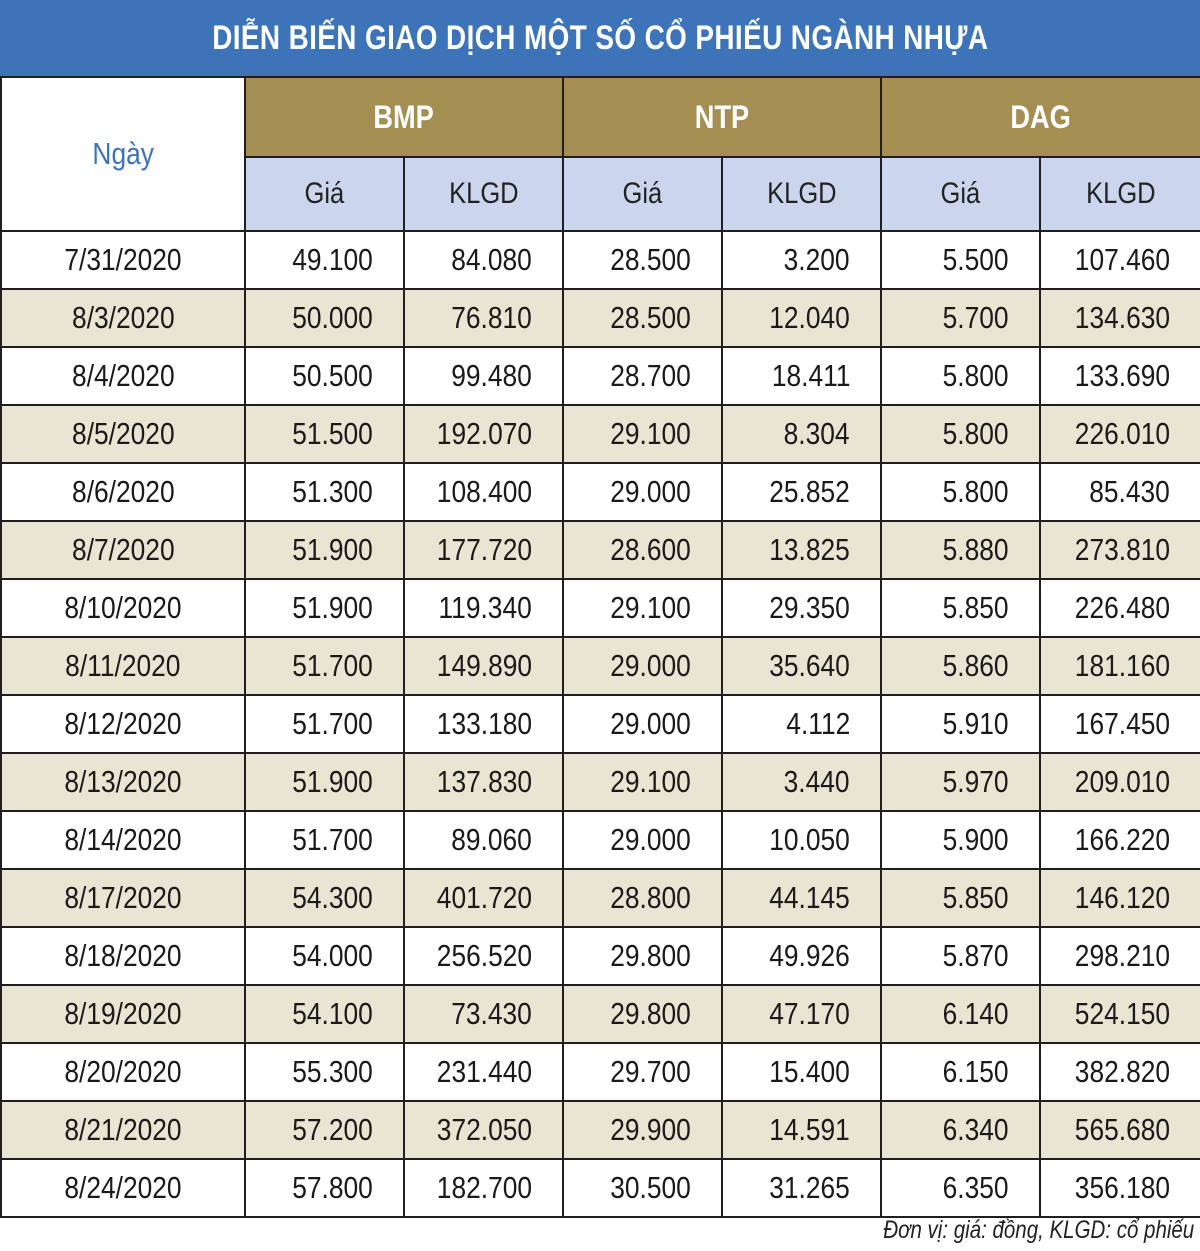 The width and height of the screenshot is (1200, 1251). What do you see at coordinates (642, 193) in the screenshot?
I see `header-ntp-price-label: Giá` at bounding box center [642, 193].